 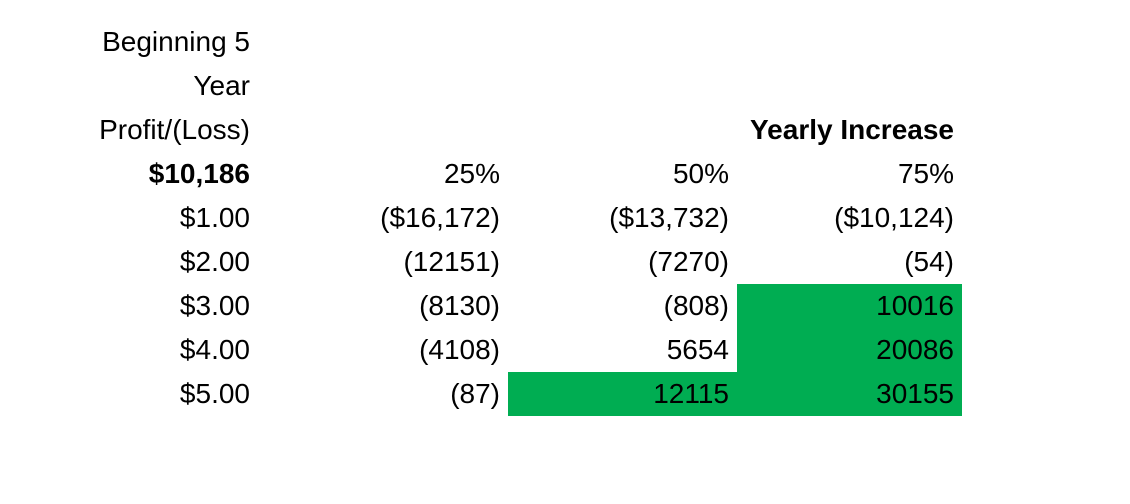 What do you see at coordinates (852, 129) in the screenshot?
I see `group-header-yearly-increase: Yearly Increase` at bounding box center [852, 129].